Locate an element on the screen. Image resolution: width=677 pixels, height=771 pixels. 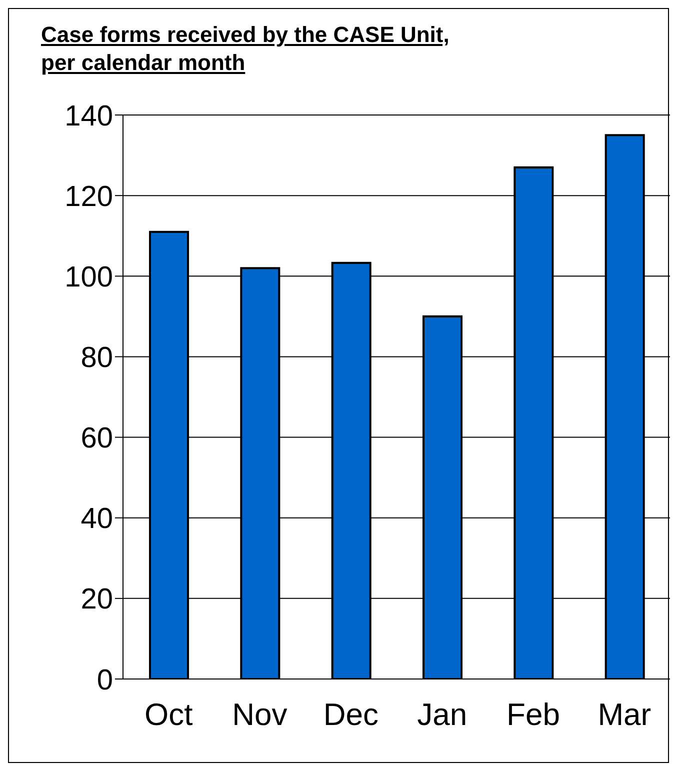
x-tick-label: Jan is located at coordinates (442, 714).